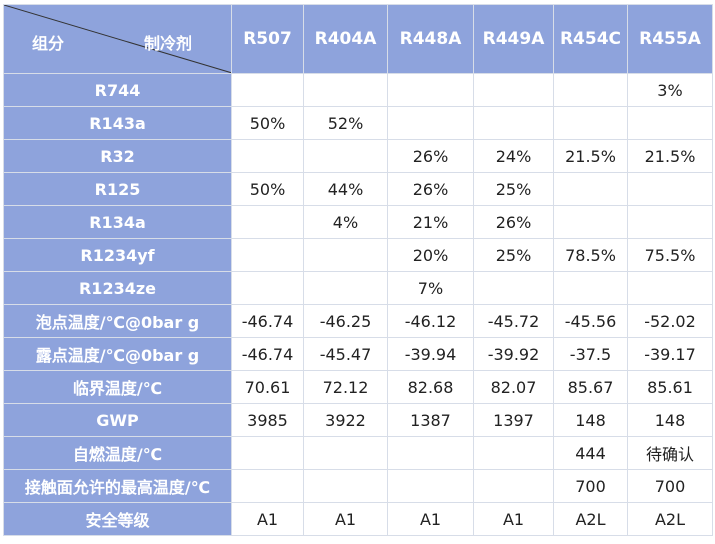 The image size is (715, 544). What do you see at coordinates (117, 420) in the screenshot?
I see `row-label: GWP` at bounding box center [117, 420].